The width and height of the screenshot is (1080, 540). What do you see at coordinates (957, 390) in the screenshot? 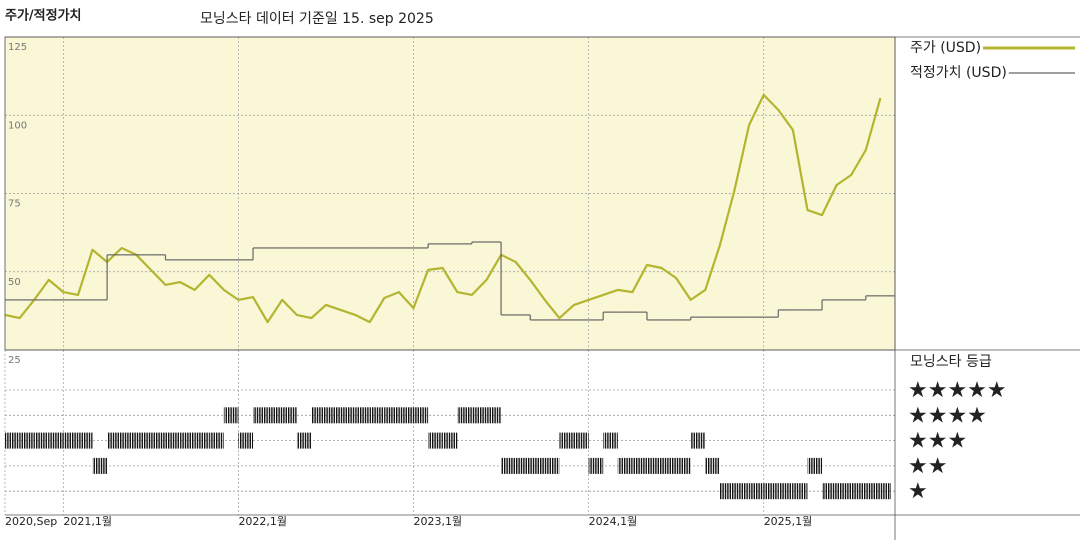
I see `rating-label: ★★★★★` at bounding box center [957, 390].